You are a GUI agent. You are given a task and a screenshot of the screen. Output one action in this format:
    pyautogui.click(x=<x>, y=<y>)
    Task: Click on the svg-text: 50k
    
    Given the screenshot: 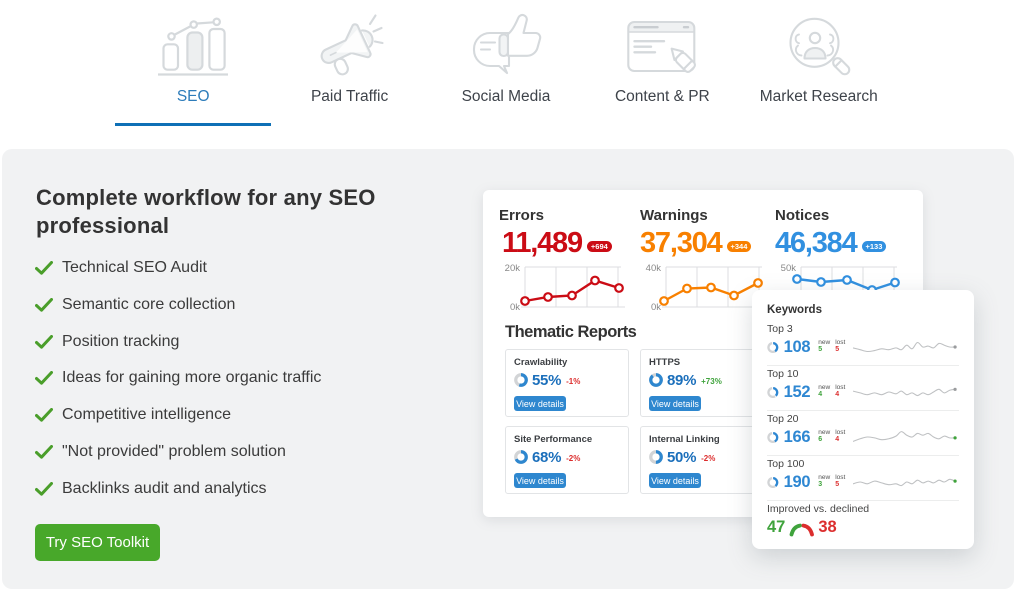 What is the action you would take?
    pyautogui.click(x=789, y=268)
    